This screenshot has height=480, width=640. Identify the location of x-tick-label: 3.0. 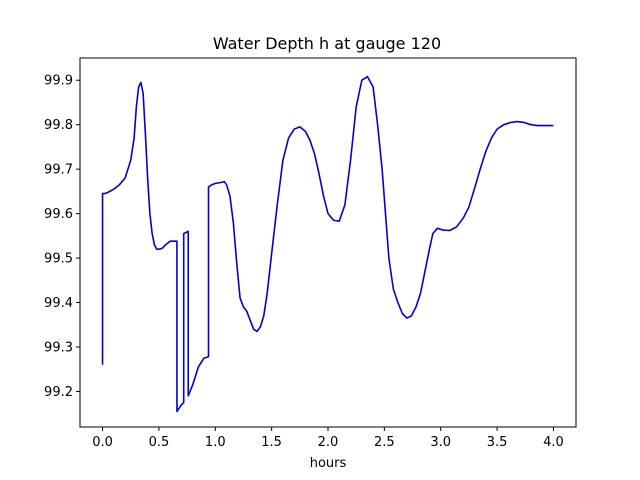
(440, 442).